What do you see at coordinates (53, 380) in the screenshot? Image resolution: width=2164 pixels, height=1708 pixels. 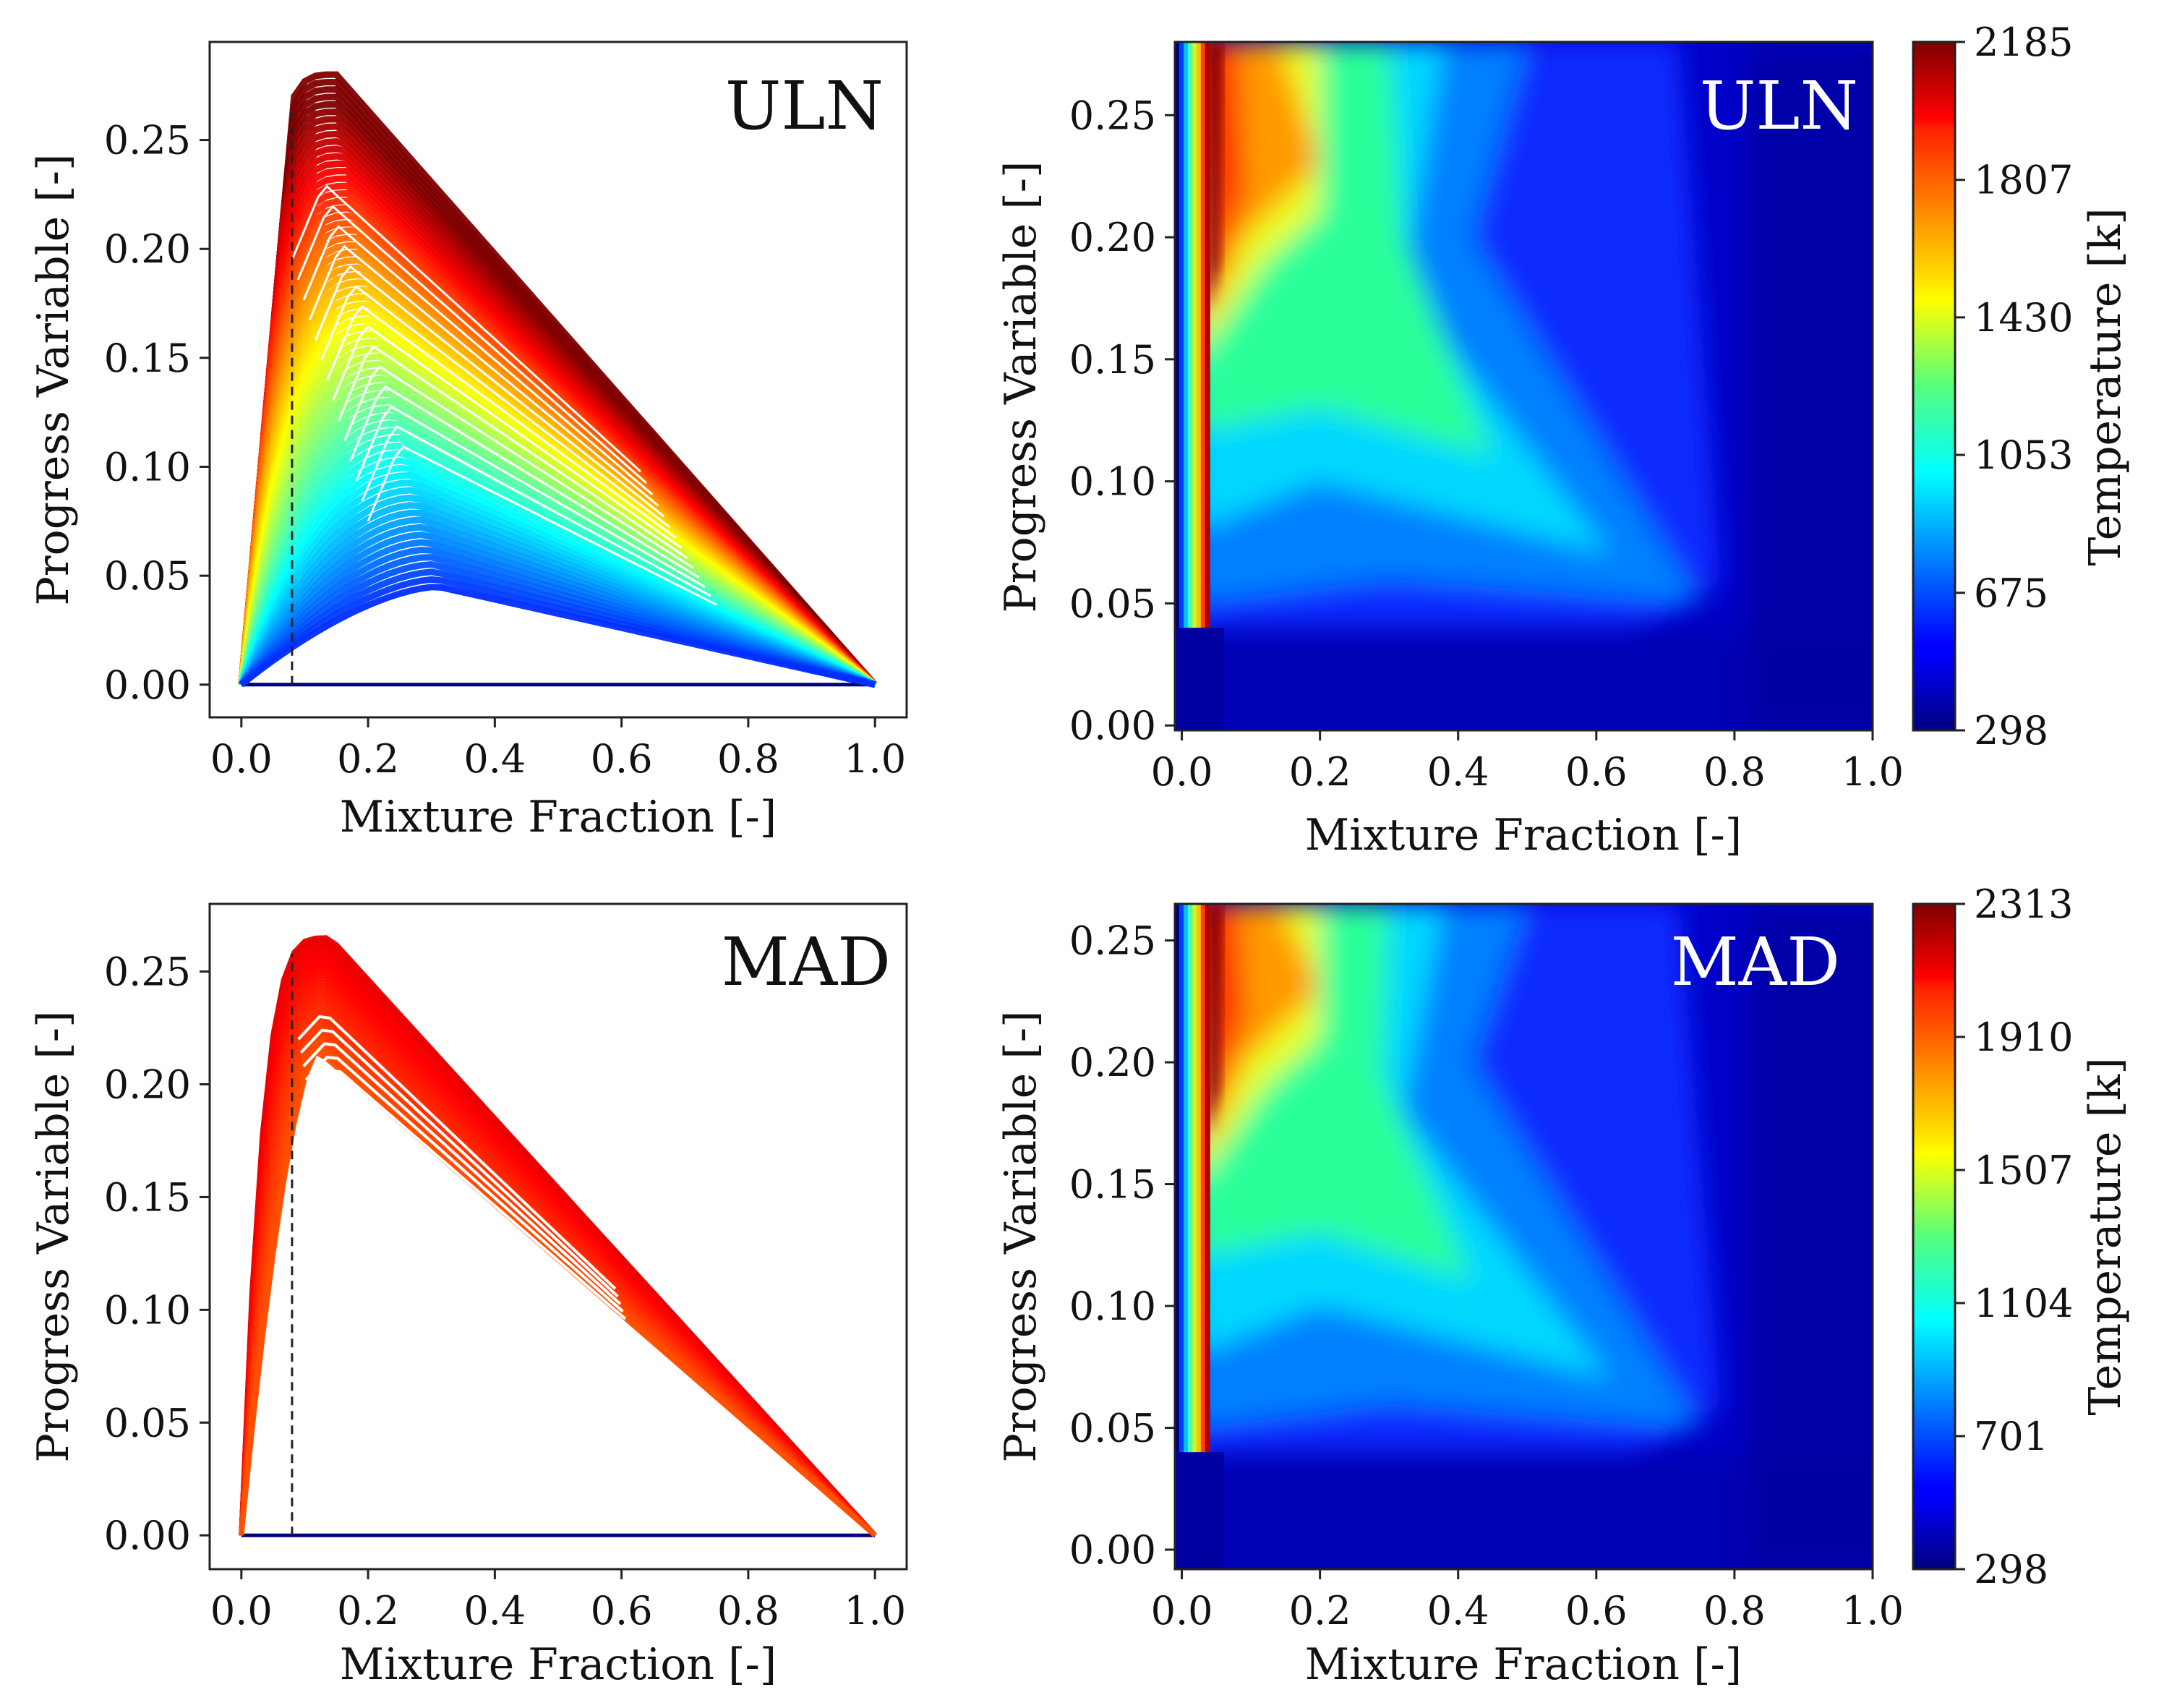 I see `uln-scatter-y-label: Progress Variable [-]` at bounding box center [53, 380].